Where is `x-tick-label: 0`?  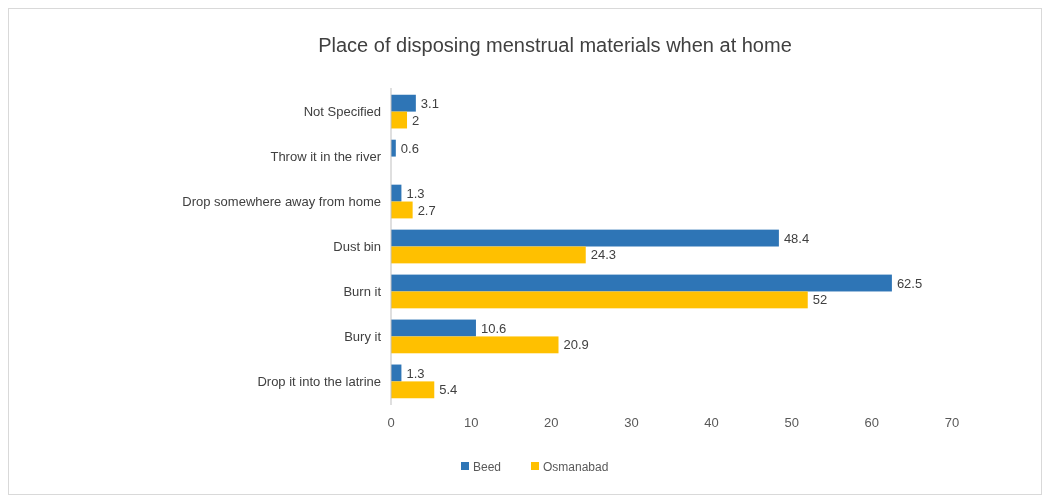
x-tick-label: 0 is located at coordinates (391, 422).